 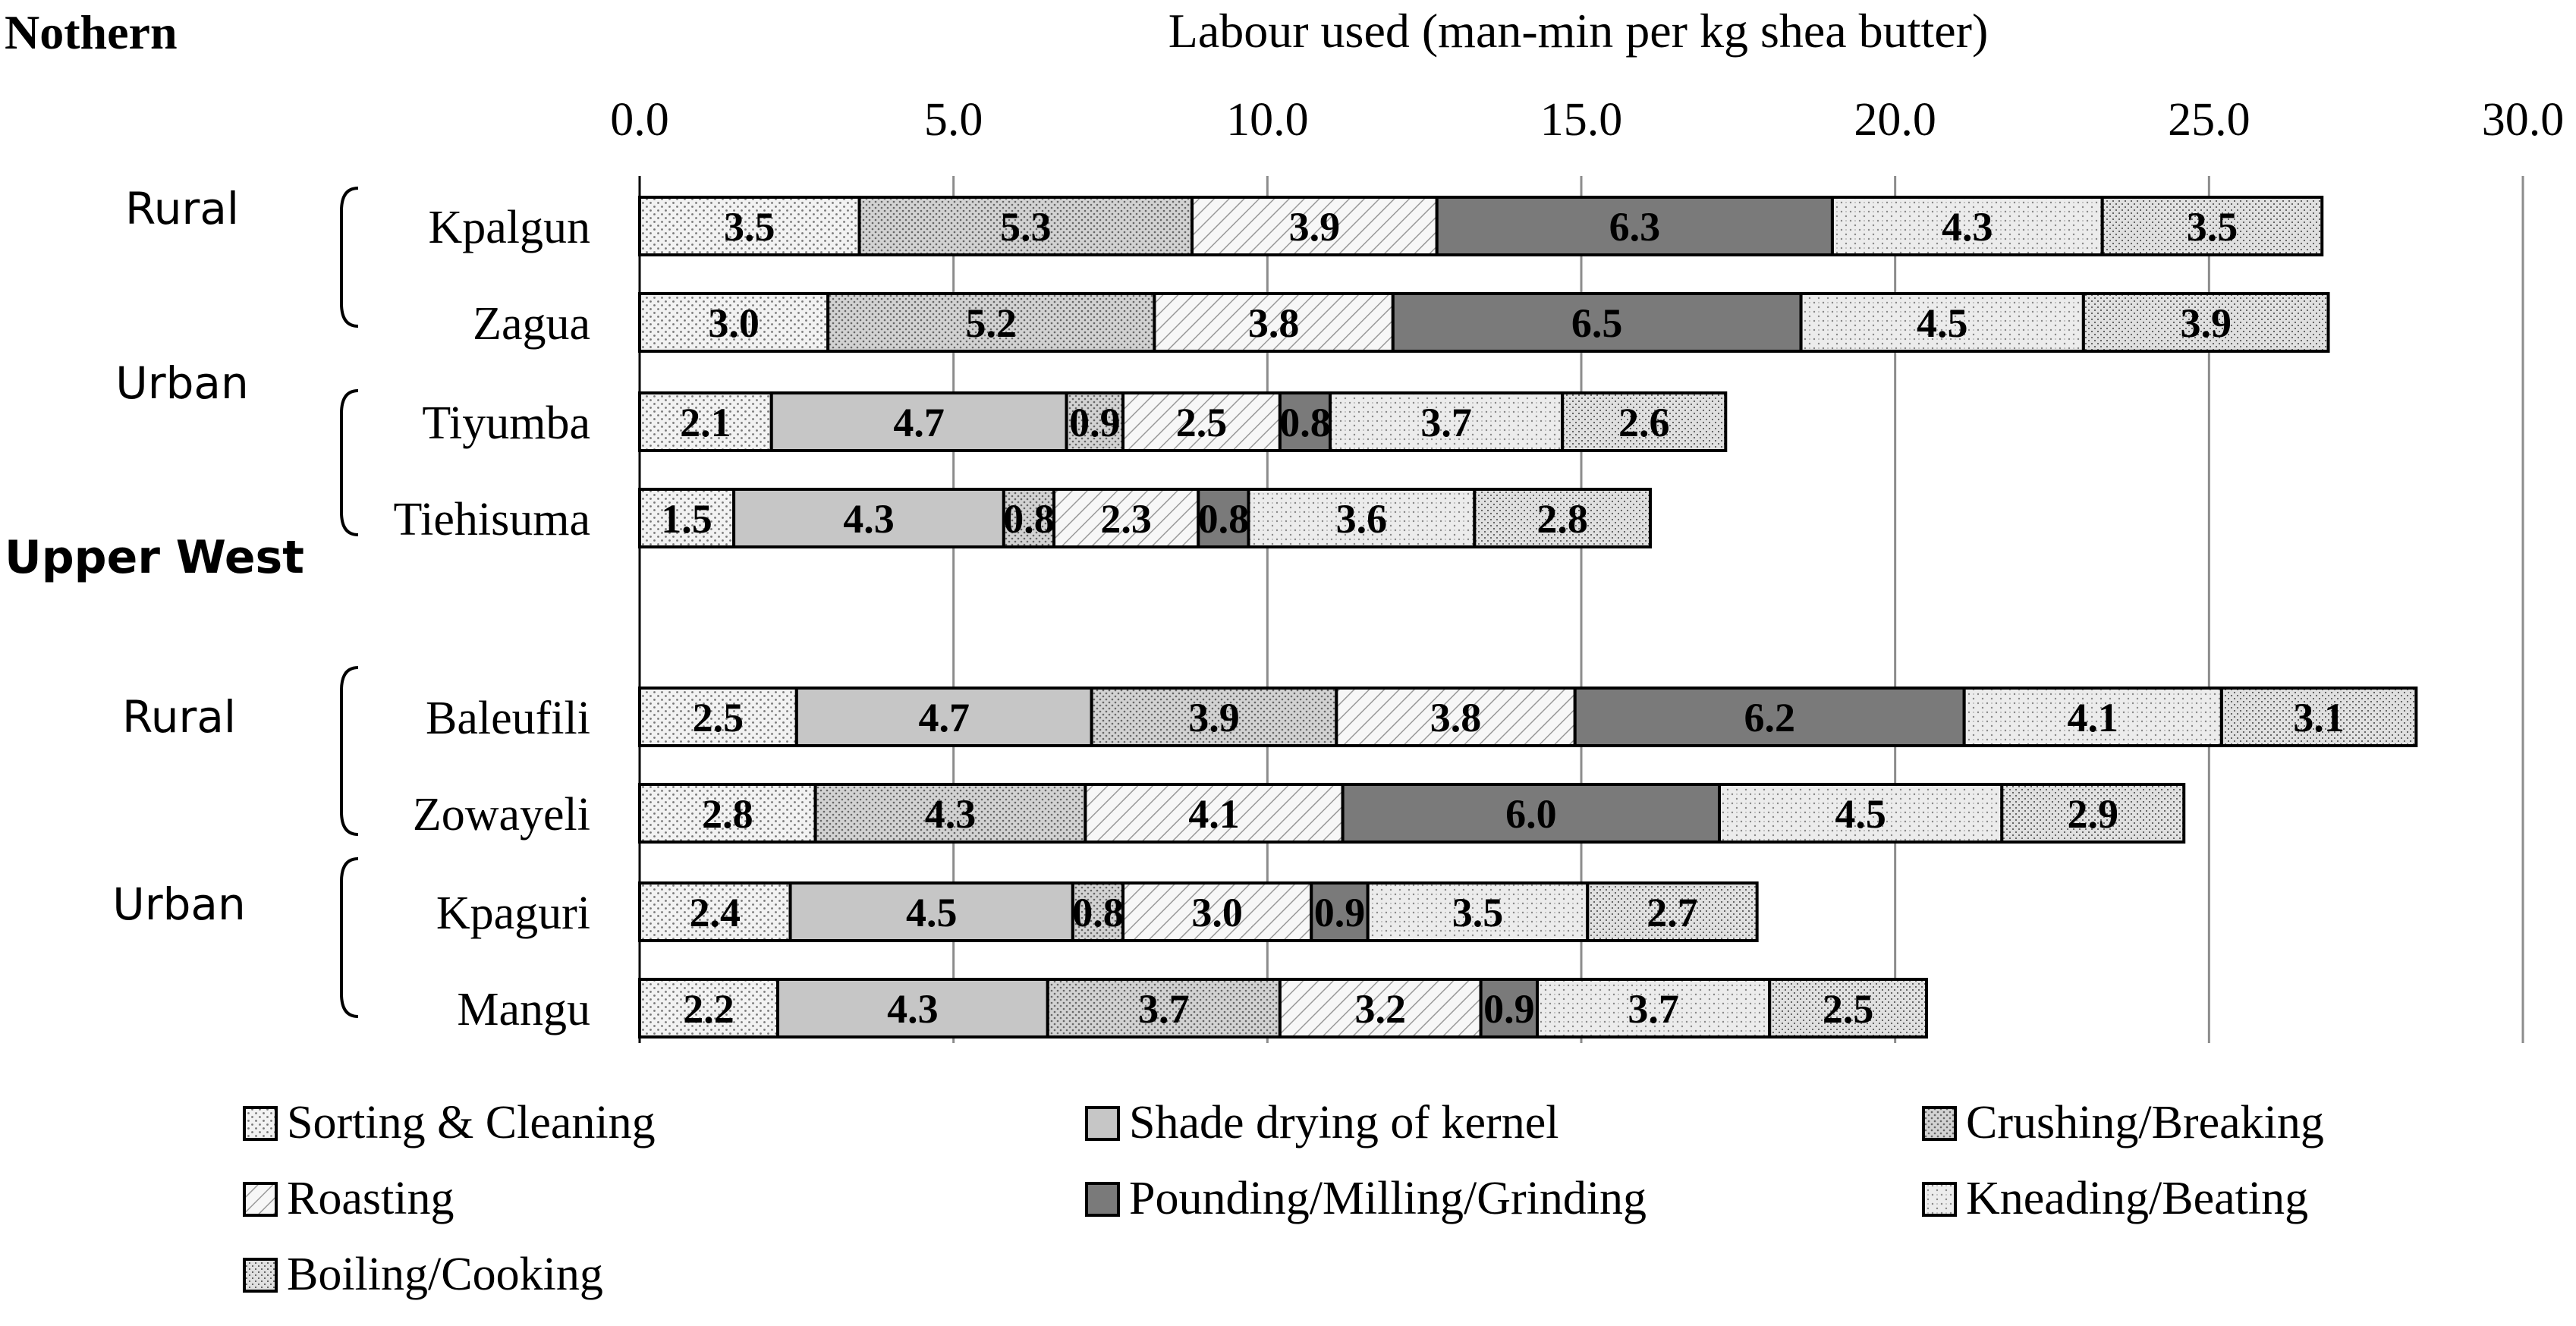 What do you see at coordinates (1581, 120) in the screenshot?
I see `x-tick-label: 15.0` at bounding box center [1581, 120].